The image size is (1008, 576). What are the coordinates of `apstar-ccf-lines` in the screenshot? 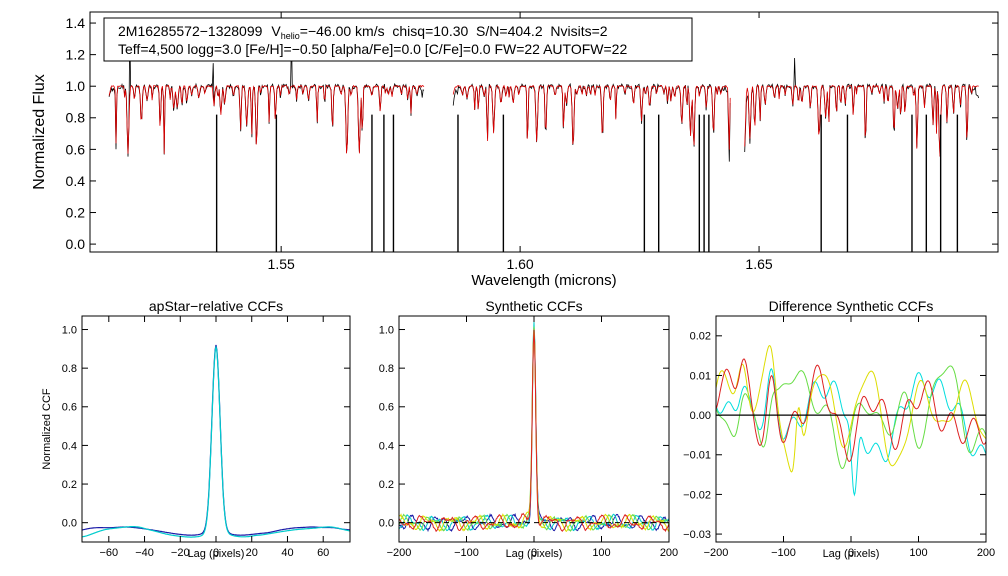 It's located at (216, 441).